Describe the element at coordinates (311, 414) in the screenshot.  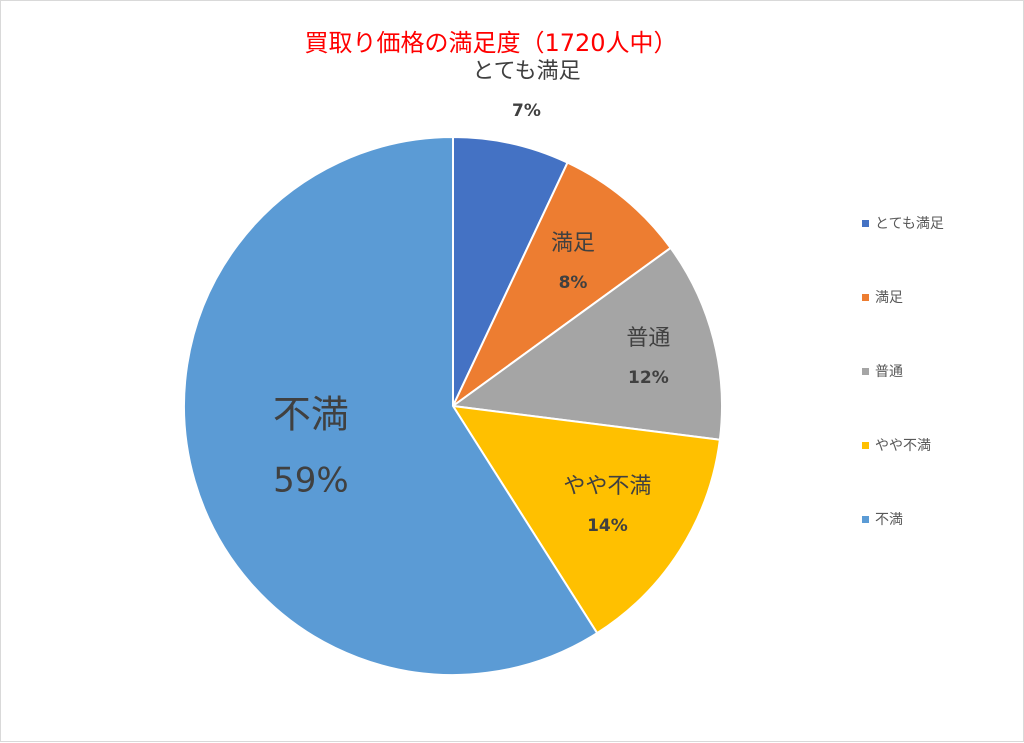
I see `data-label-category: 不満` at that location.